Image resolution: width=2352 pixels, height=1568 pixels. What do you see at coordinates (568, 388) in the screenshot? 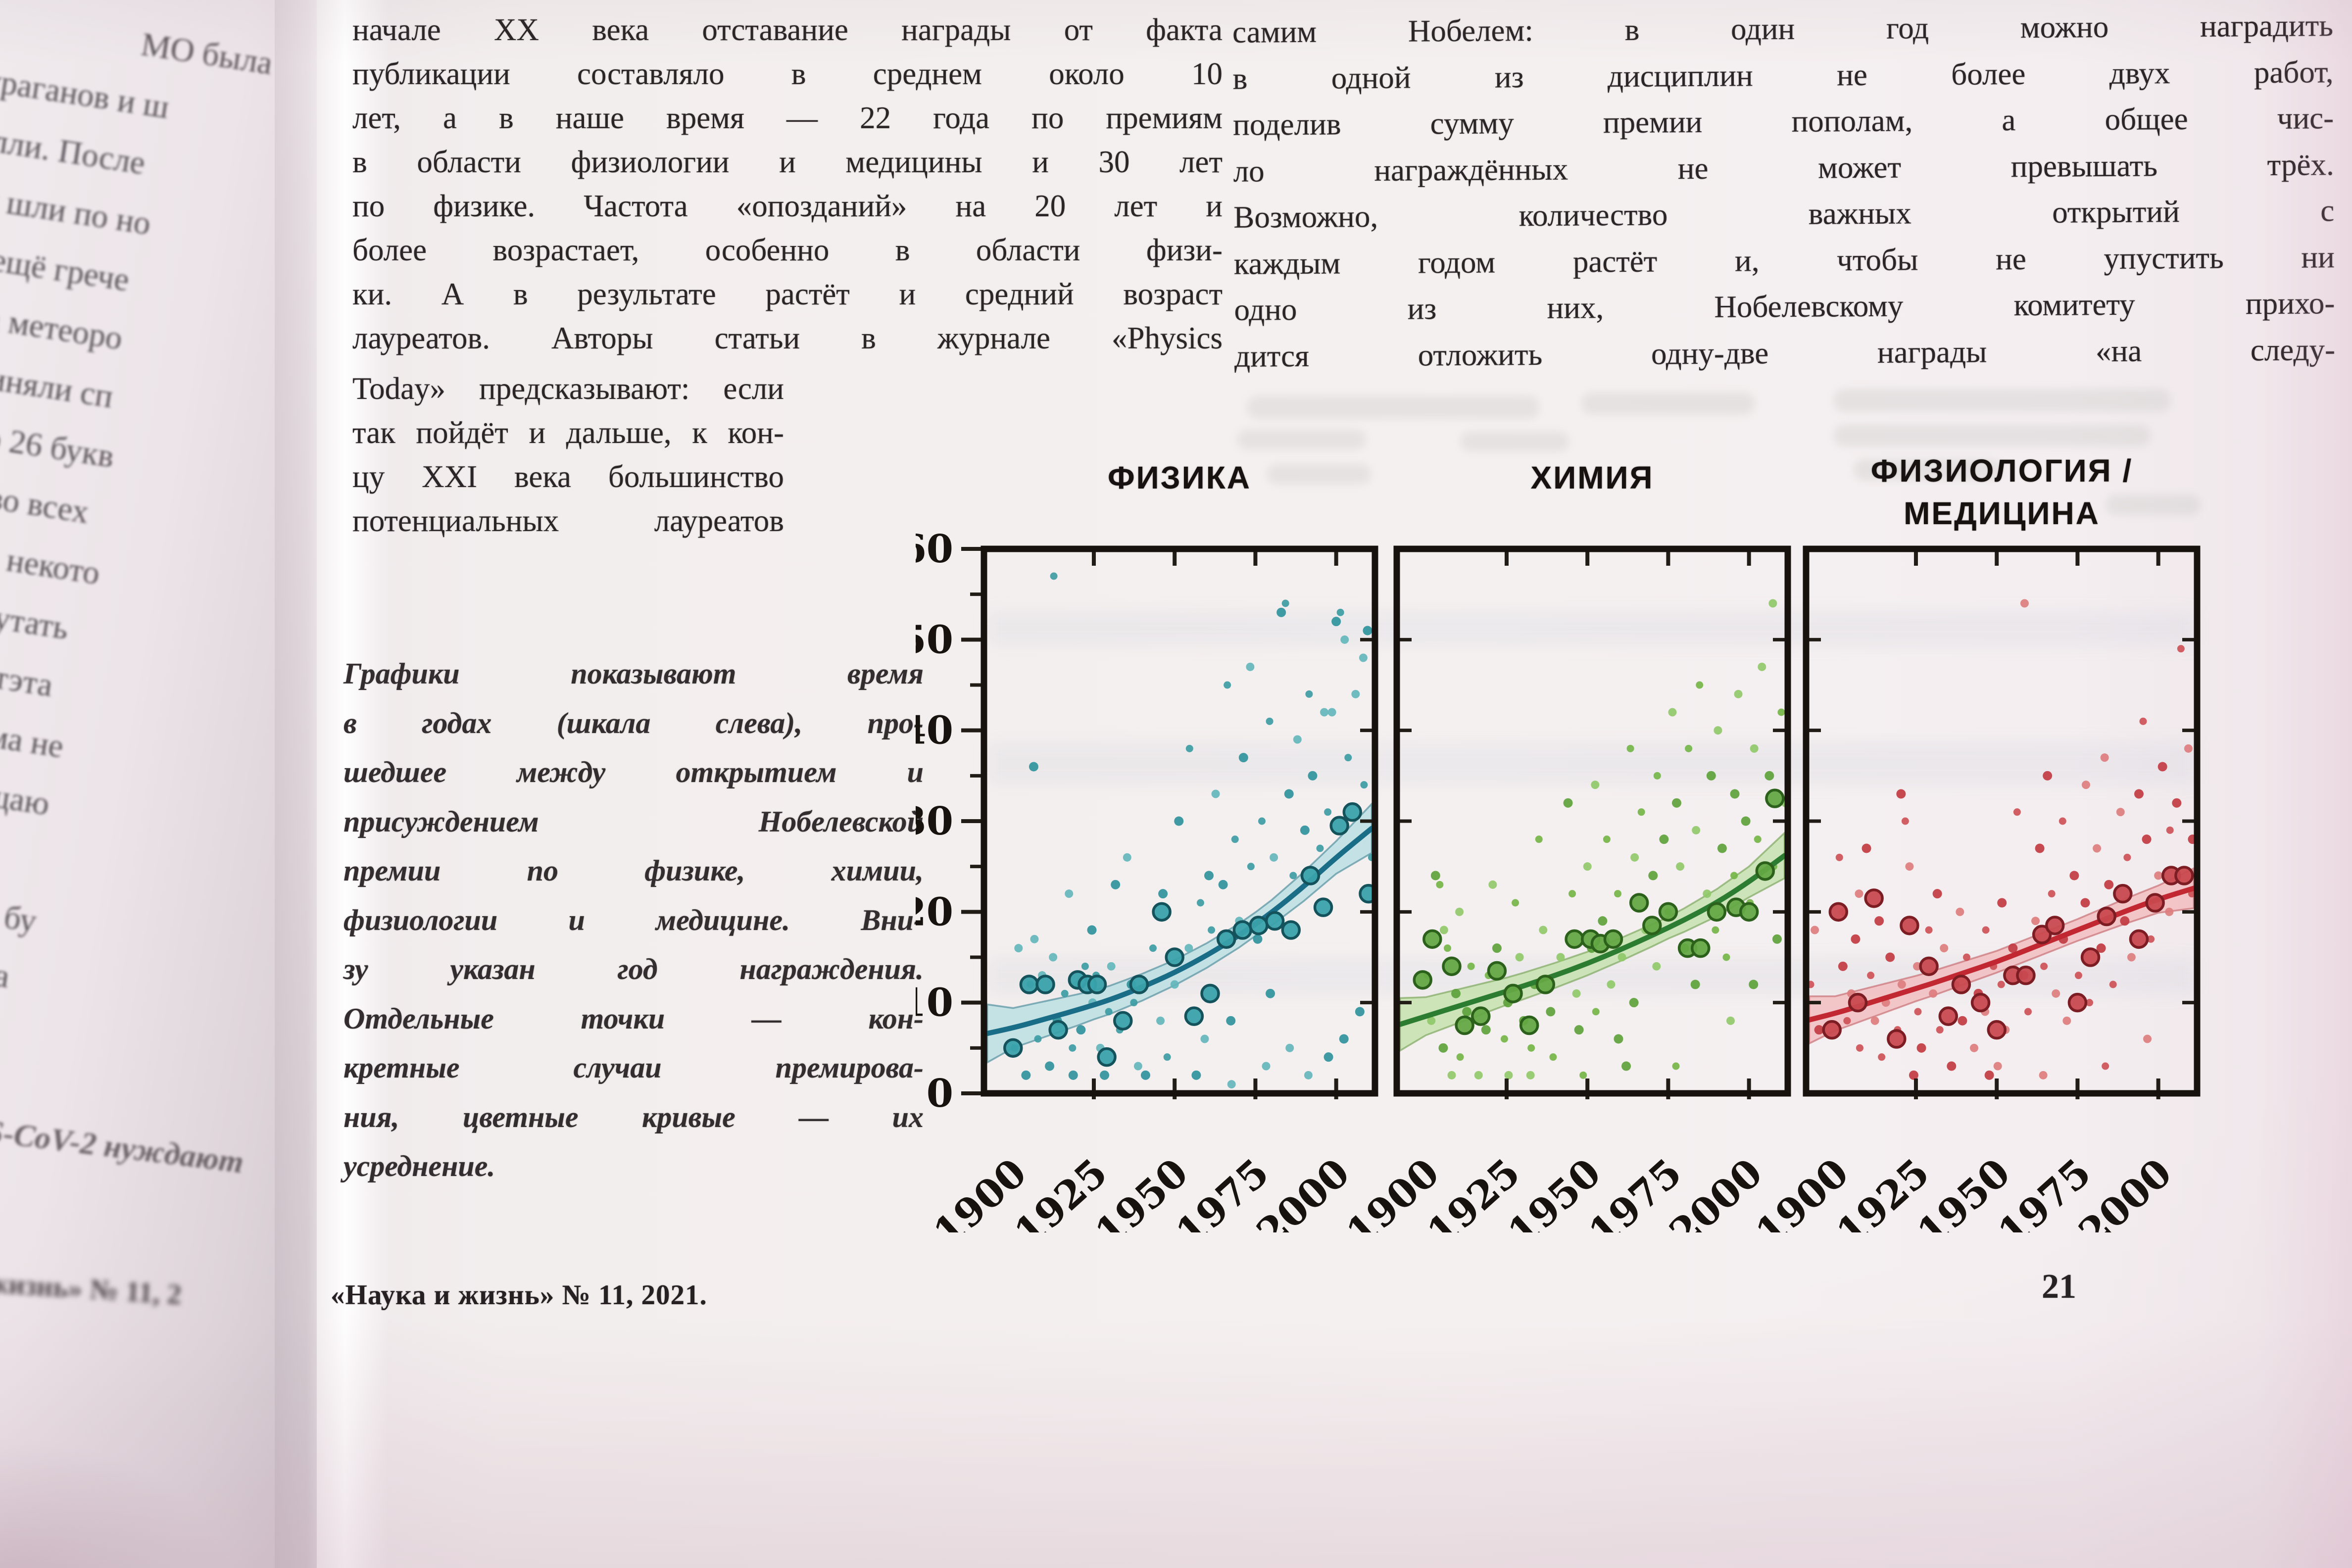
I see `text-line: Today» предсказывают: если` at bounding box center [568, 388].